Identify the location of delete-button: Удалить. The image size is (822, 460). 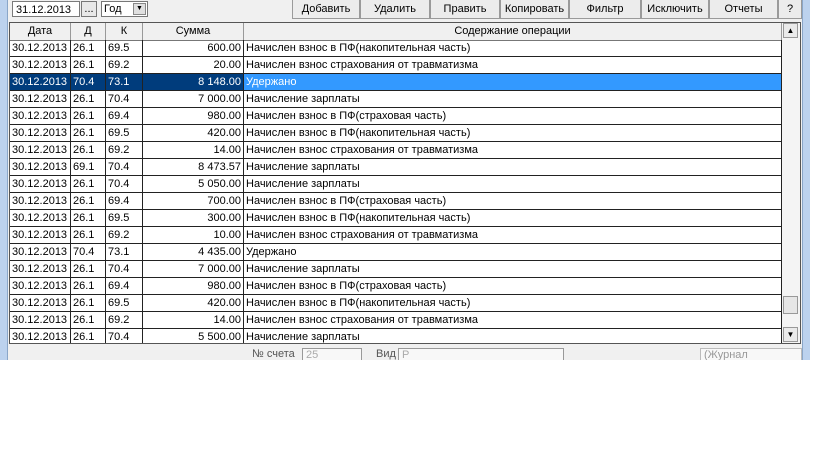
(395, 9).